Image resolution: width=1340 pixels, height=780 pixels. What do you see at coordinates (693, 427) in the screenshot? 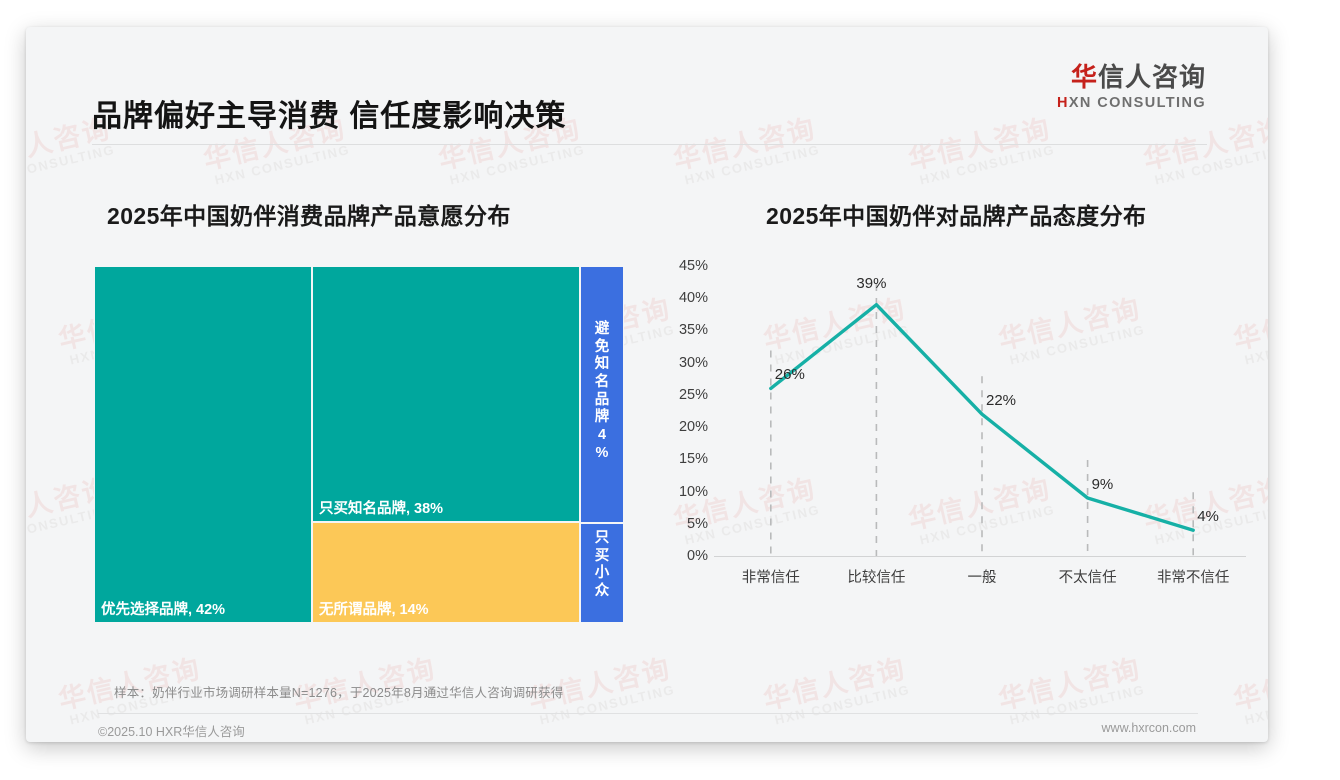
I see `y-axis-tick-label: 20%` at bounding box center [693, 427].